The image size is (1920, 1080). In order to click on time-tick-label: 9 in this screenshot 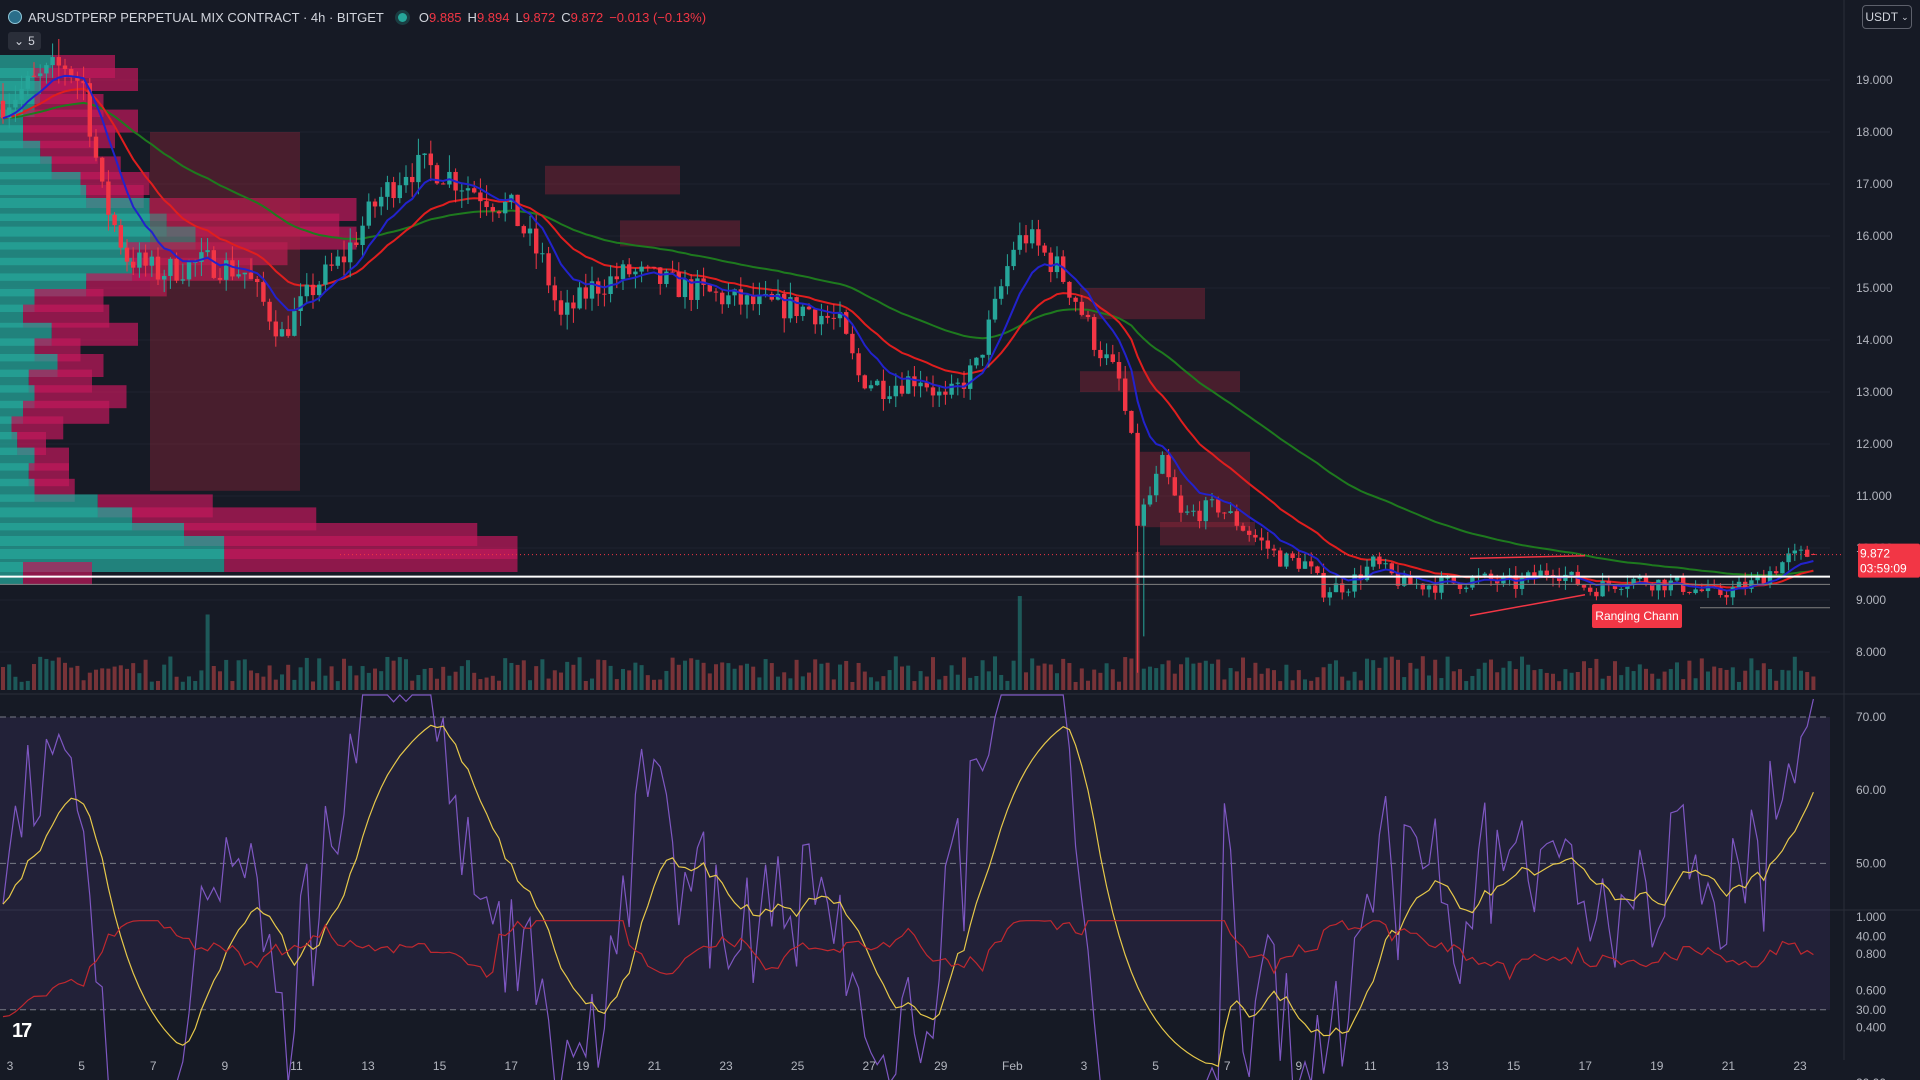, I will do `click(1298, 1066)`.